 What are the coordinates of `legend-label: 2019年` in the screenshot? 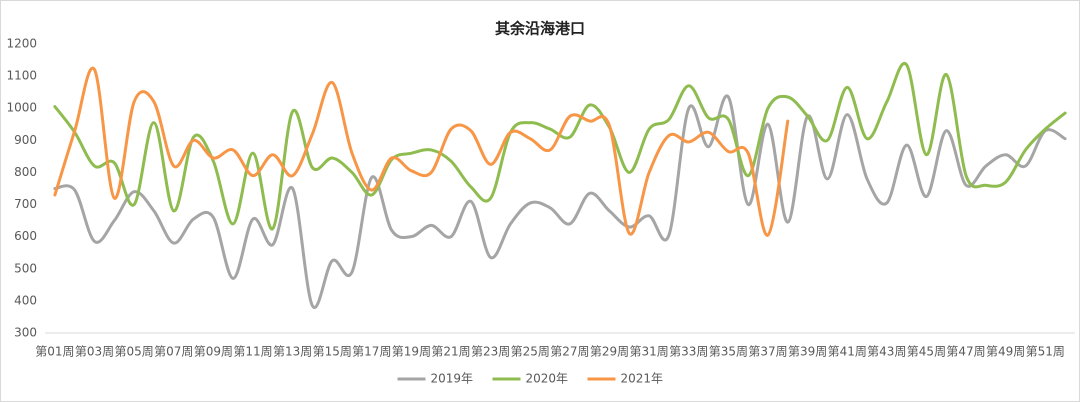 It's located at (452, 379).